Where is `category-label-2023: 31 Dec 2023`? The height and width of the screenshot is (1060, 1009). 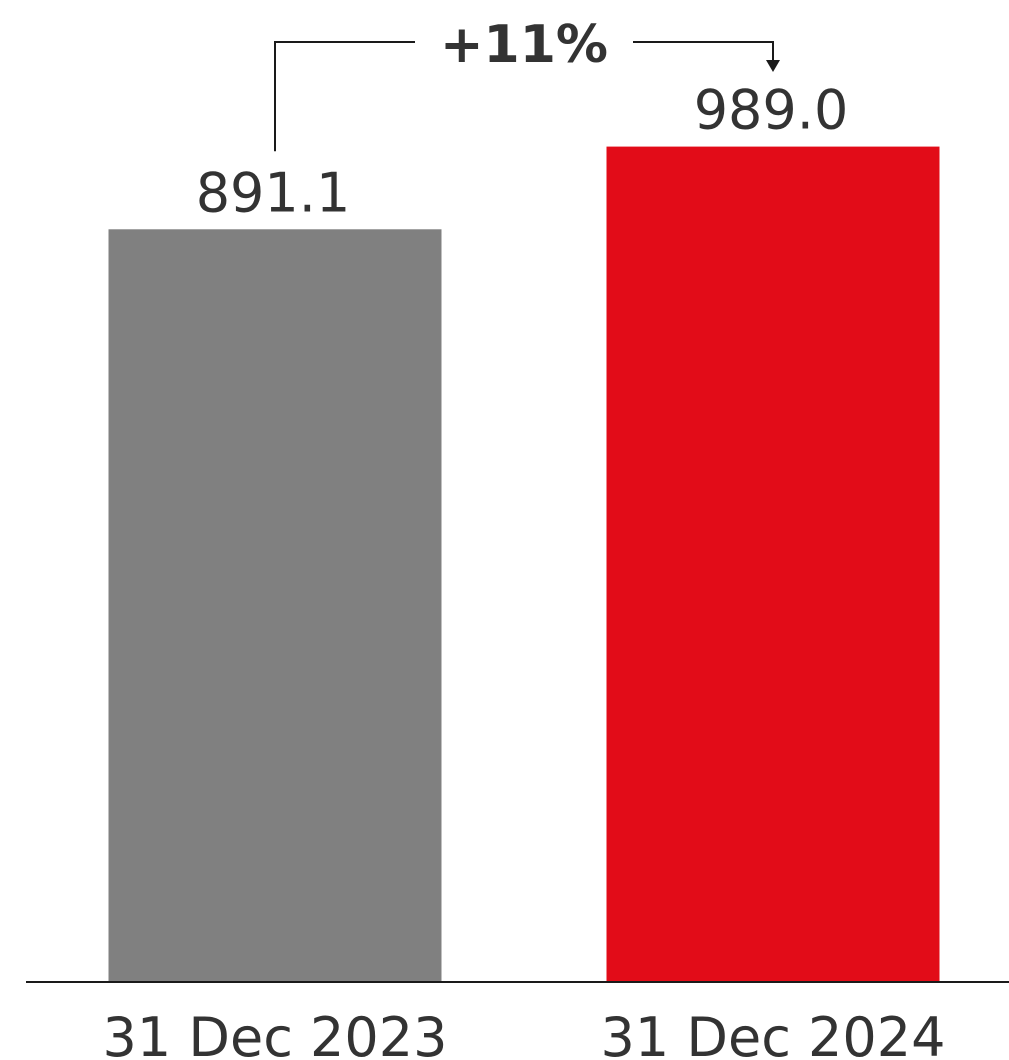
category-label-2023: 31 Dec 2023 is located at coordinates (275, 1033).